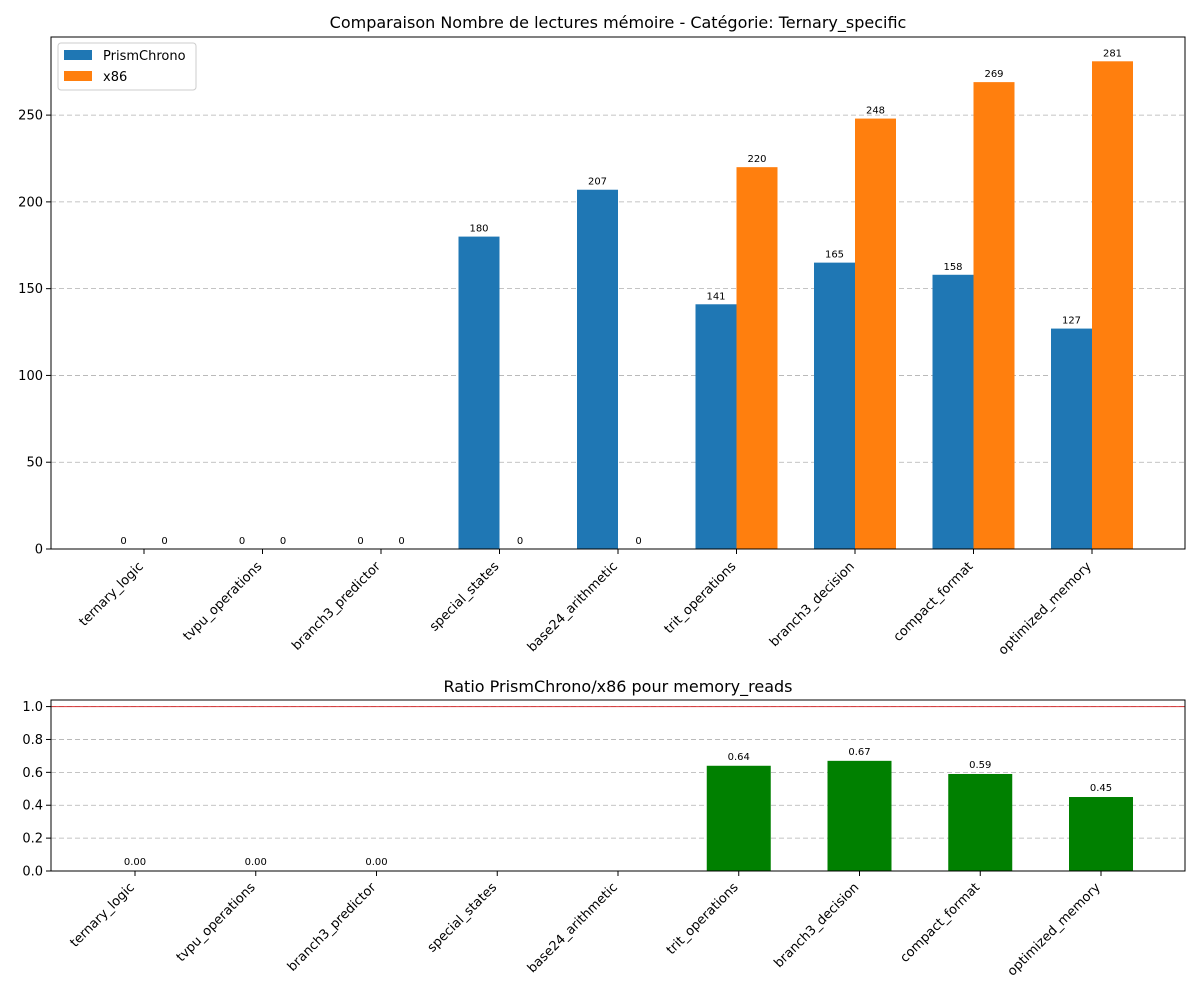 The height and width of the screenshot is (1000, 1200). What do you see at coordinates (617, 687) in the screenshot?
I see `chart-title: Ratio PrismChrono/x86 pour memory_reads` at bounding box center [617, 687].